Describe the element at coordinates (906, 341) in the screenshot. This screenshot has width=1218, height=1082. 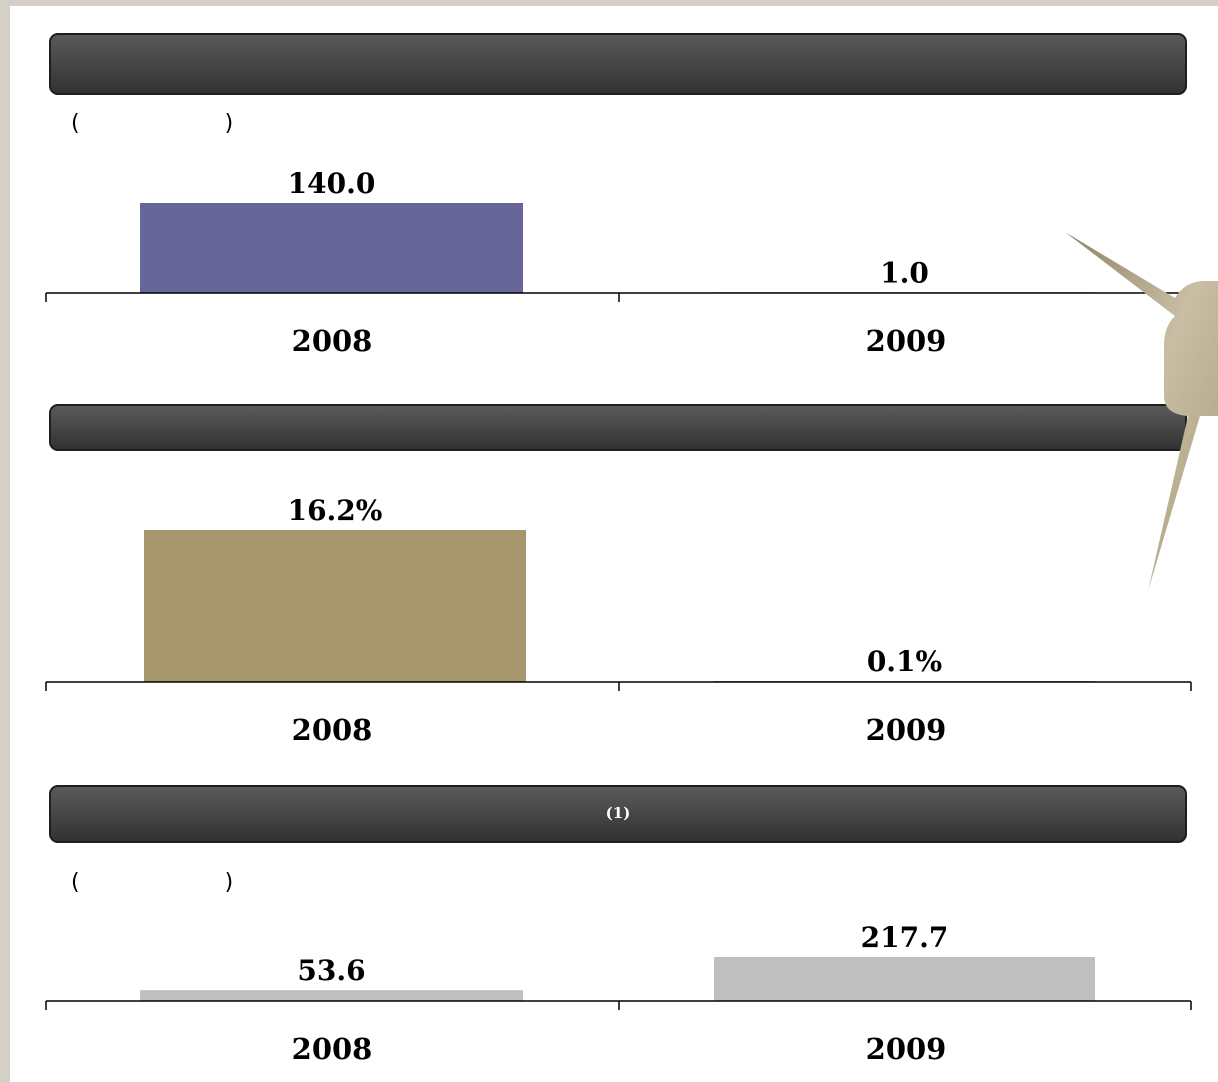
I see `chart-1-category-label-2009: 2009` at that location.